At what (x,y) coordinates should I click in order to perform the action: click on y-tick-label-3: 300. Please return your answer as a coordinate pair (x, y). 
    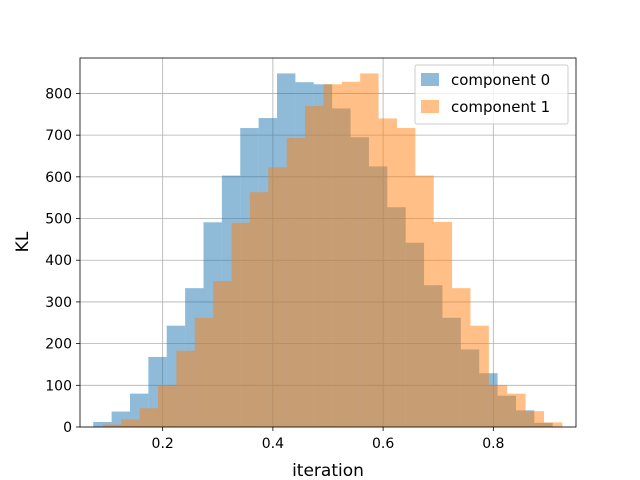
    Looking at the image, I should click on (58, 303).